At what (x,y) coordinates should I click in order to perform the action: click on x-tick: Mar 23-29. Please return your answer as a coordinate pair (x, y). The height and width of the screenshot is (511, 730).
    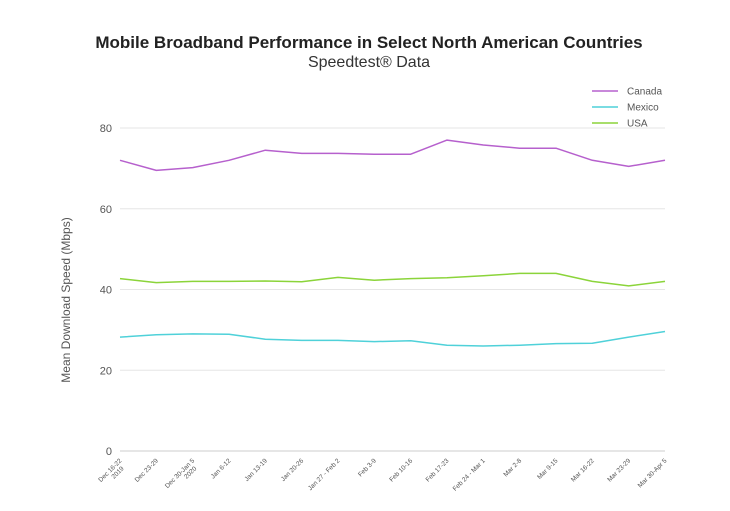
    Looking at the image, I should click on (619, 470).